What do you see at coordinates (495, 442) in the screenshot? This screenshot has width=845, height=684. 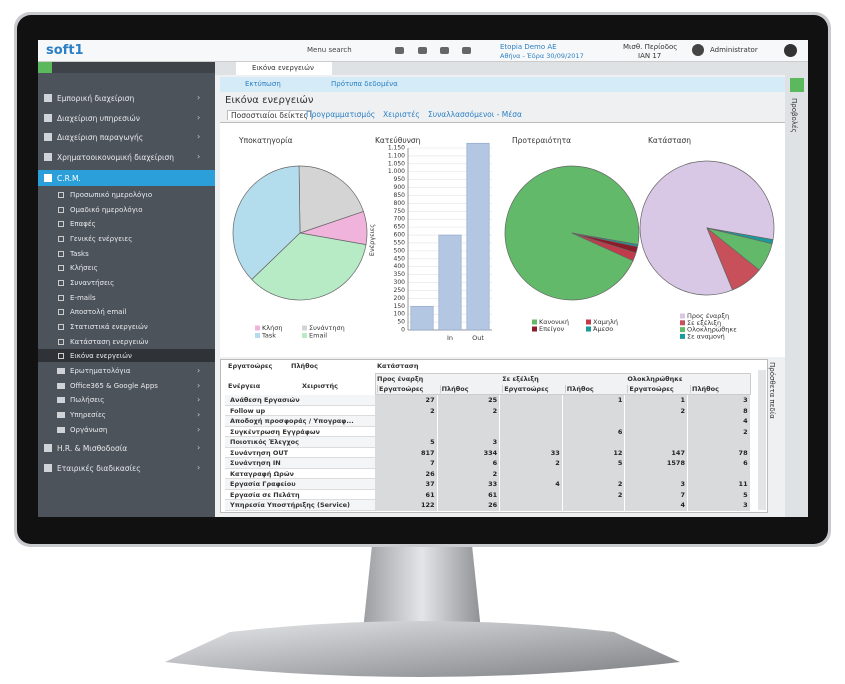 I see `cell-value: 3` at bounding box center [495, 442].